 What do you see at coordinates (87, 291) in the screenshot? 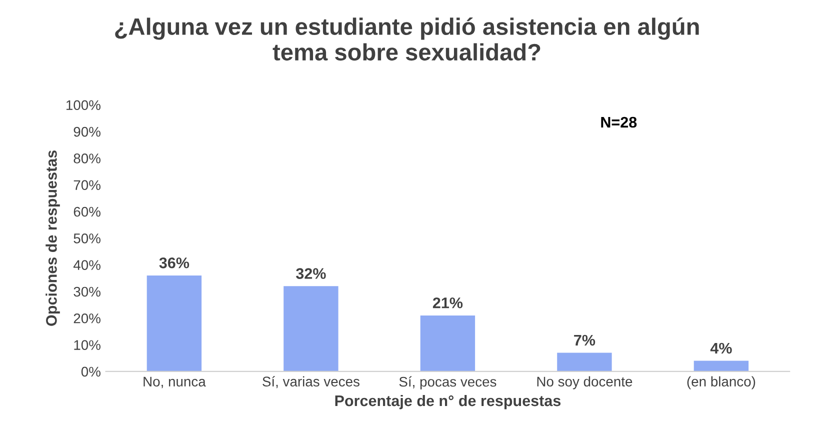
I see `y-tick-label: 30%` at bounding box center [87, 291].